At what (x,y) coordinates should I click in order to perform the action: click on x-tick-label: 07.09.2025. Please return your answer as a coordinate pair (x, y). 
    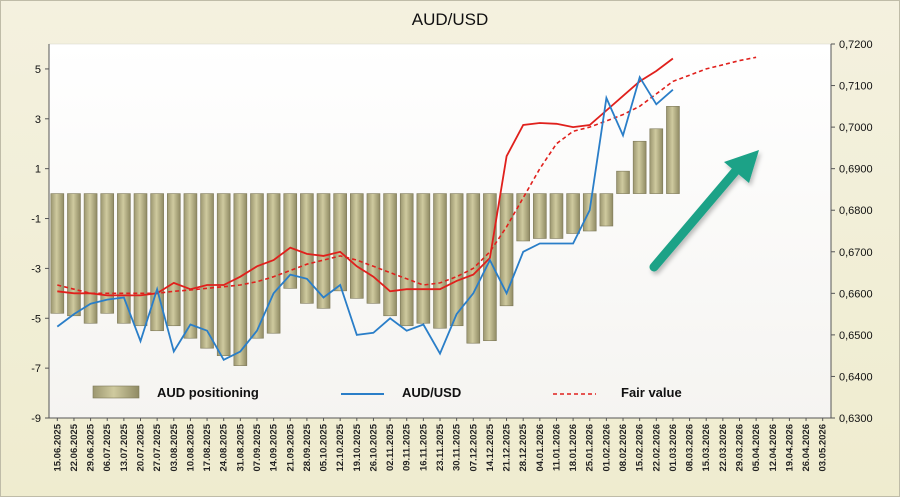
    Looking at the image, I should click on (257, 447).